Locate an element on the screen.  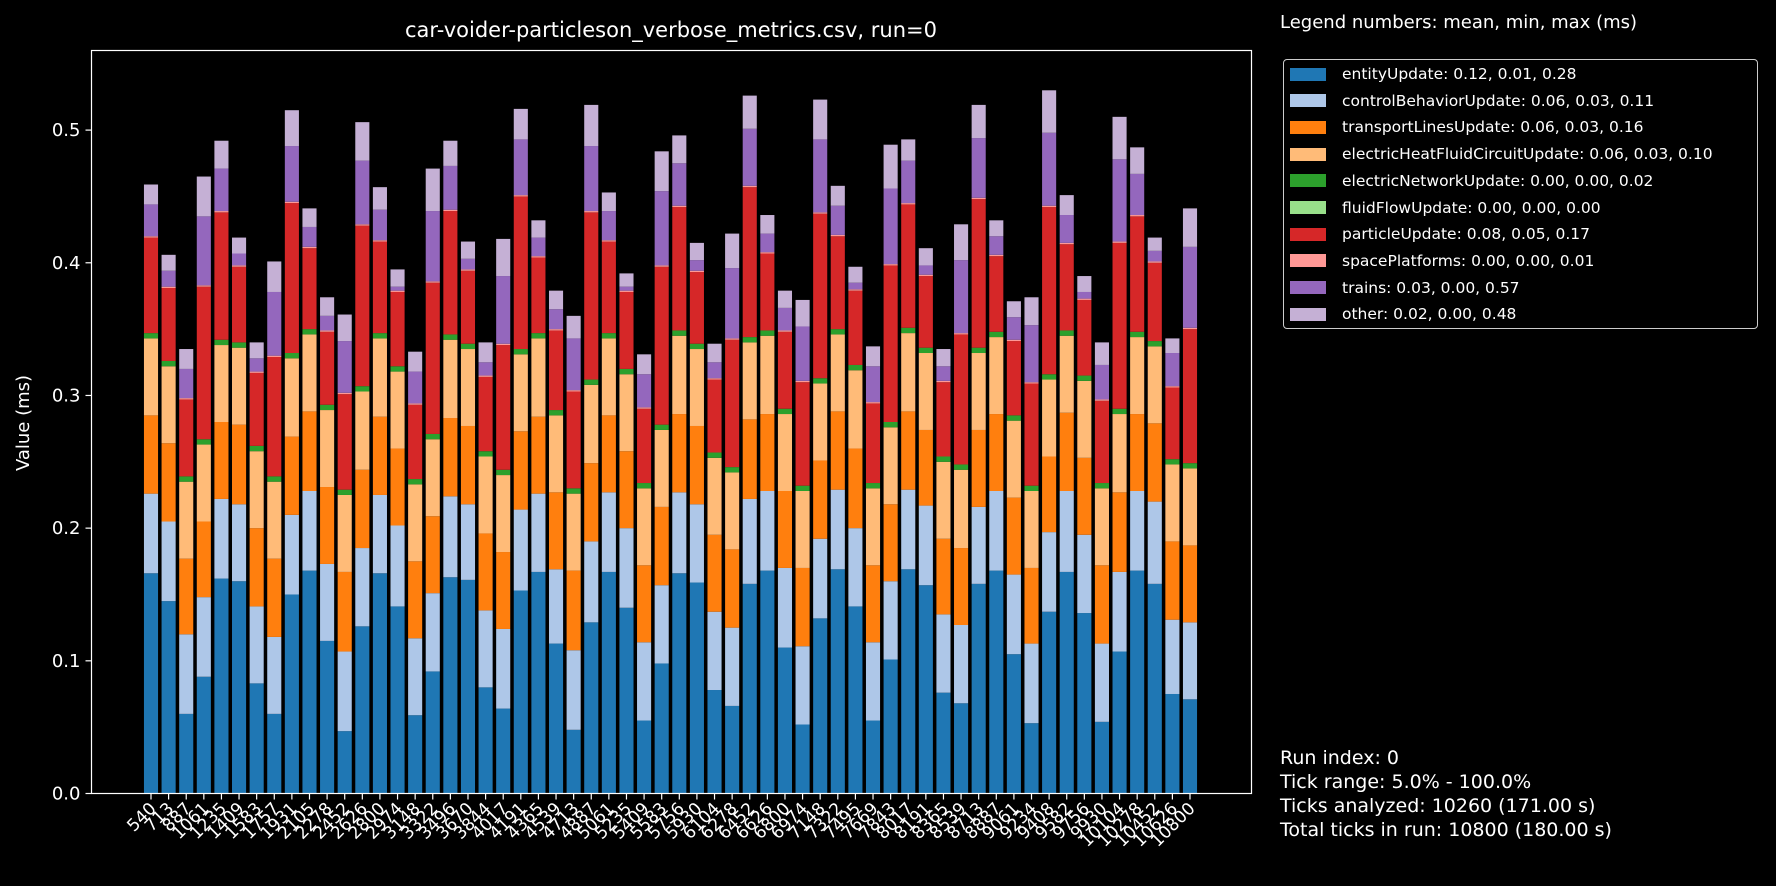
bar-segment-6452-s8 is located at coordinates (749, 157).